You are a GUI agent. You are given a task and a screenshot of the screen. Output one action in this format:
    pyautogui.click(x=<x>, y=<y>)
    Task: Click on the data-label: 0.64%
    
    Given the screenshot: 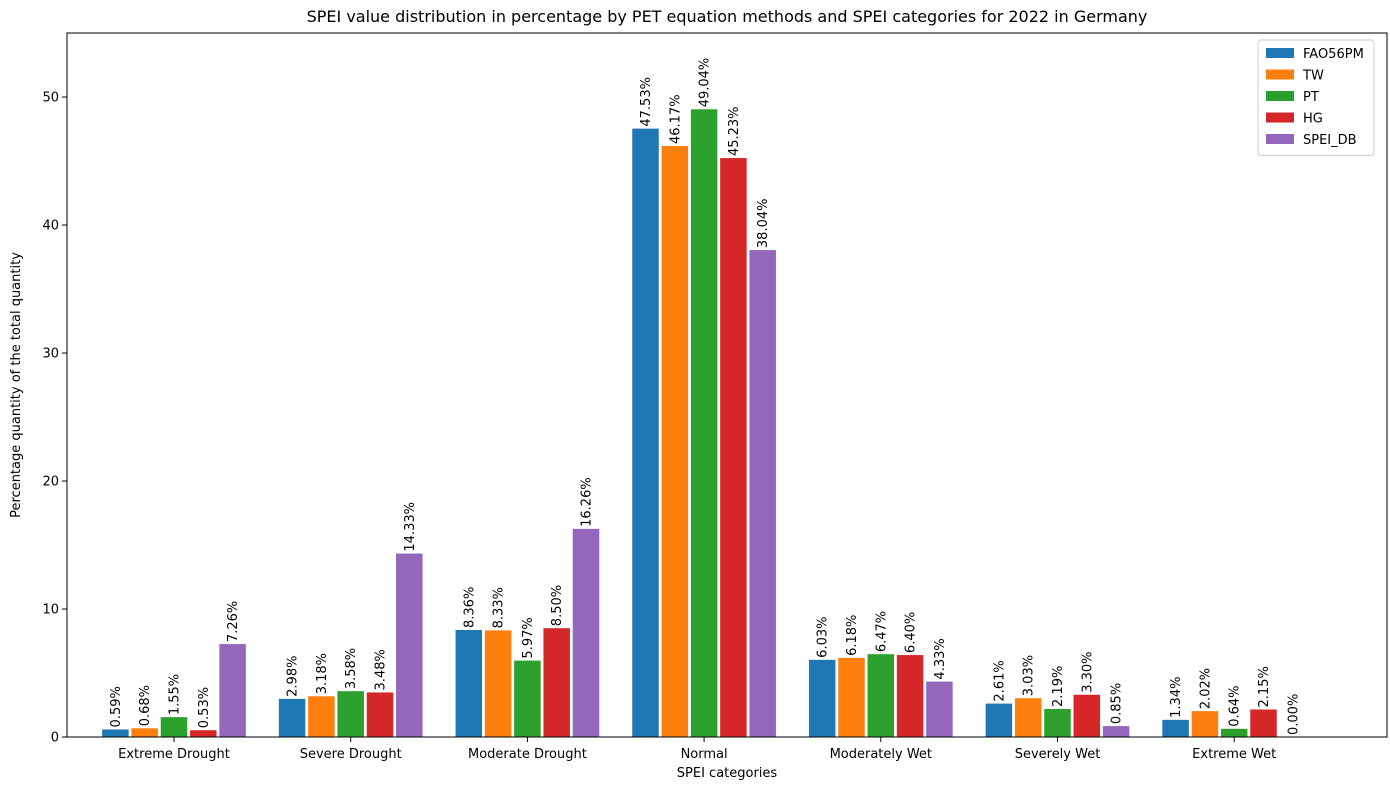 What is the action you would take?
    pyautogui.click(x=1235, y=705)
    